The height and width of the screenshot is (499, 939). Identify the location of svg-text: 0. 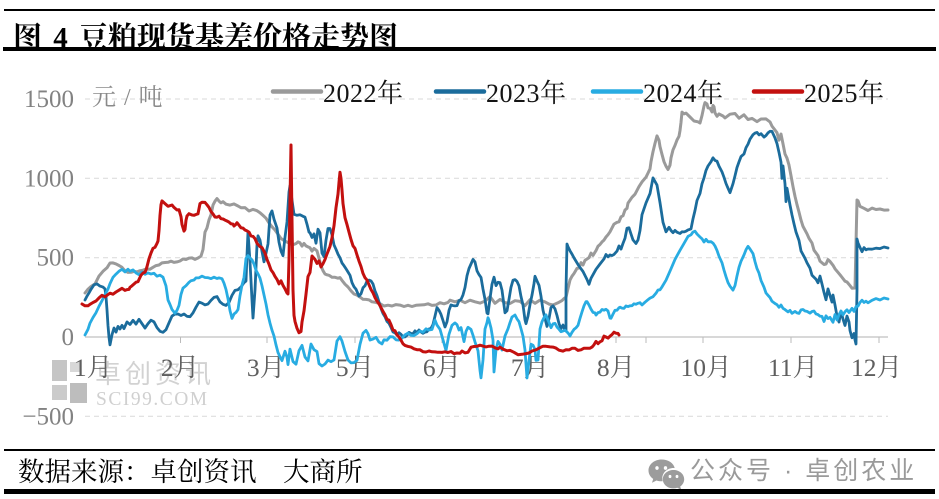
(68, 337).